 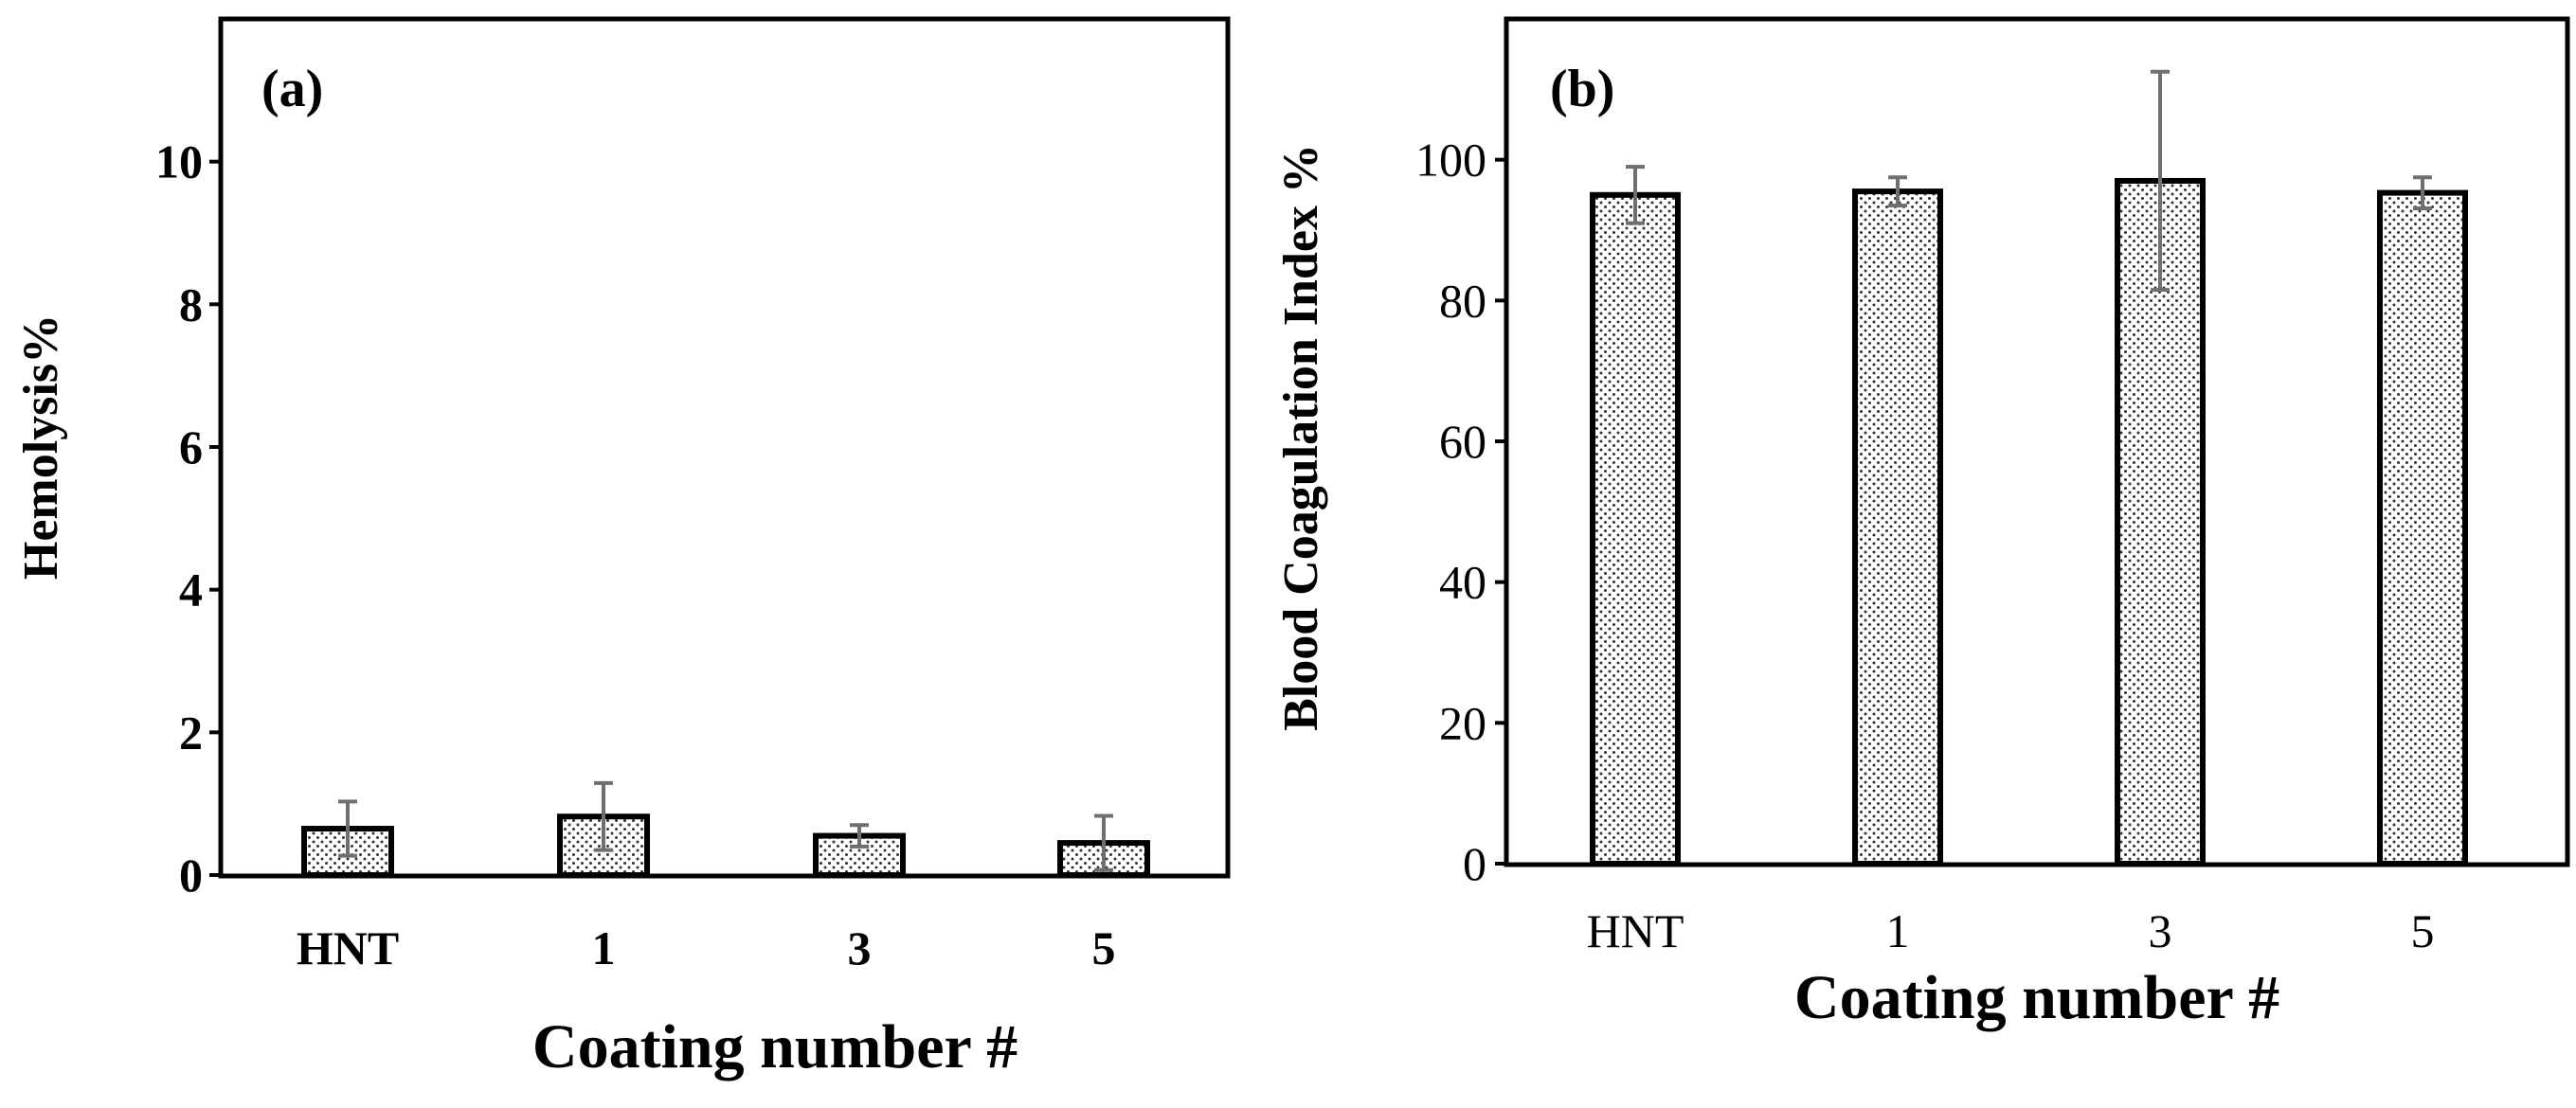 What do you see at coordinates (1301, 437) in the screenshot?
I see `y-axis-title: Blood Coagulation Index %` at bounding box center [1301, 437].